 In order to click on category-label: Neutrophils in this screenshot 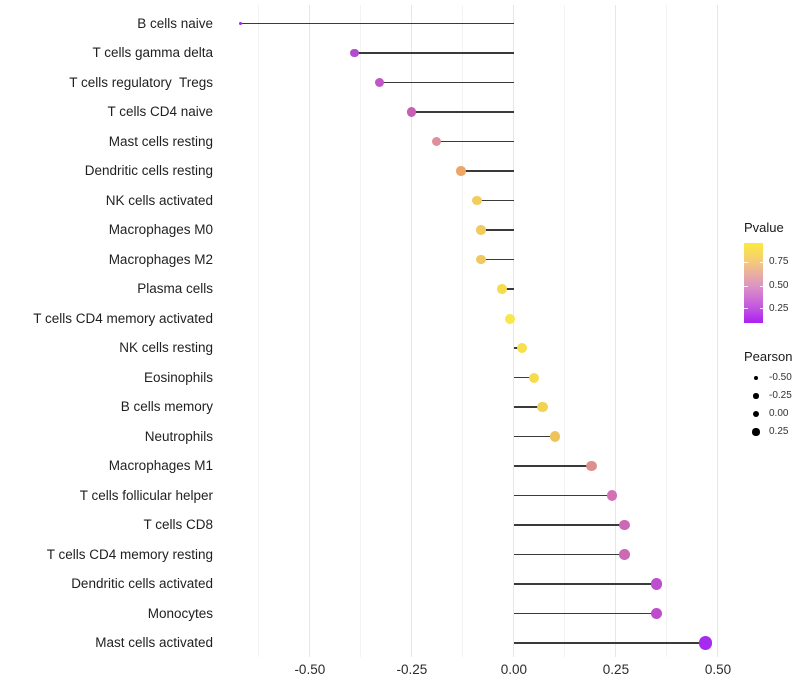, I will do `click(178, 436)`.